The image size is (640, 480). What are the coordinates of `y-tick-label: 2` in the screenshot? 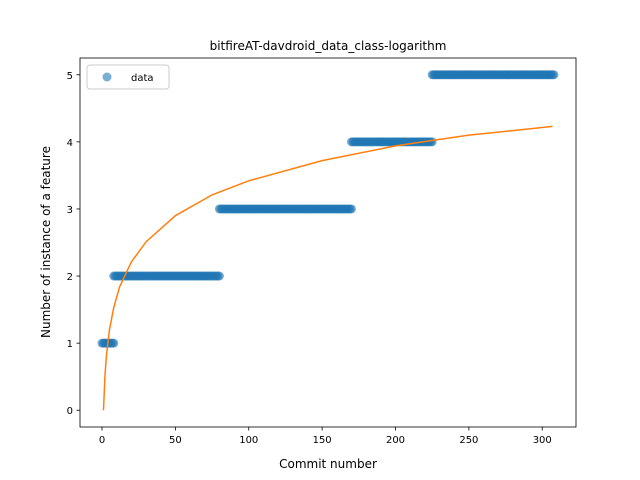 It's located at (70, 277).